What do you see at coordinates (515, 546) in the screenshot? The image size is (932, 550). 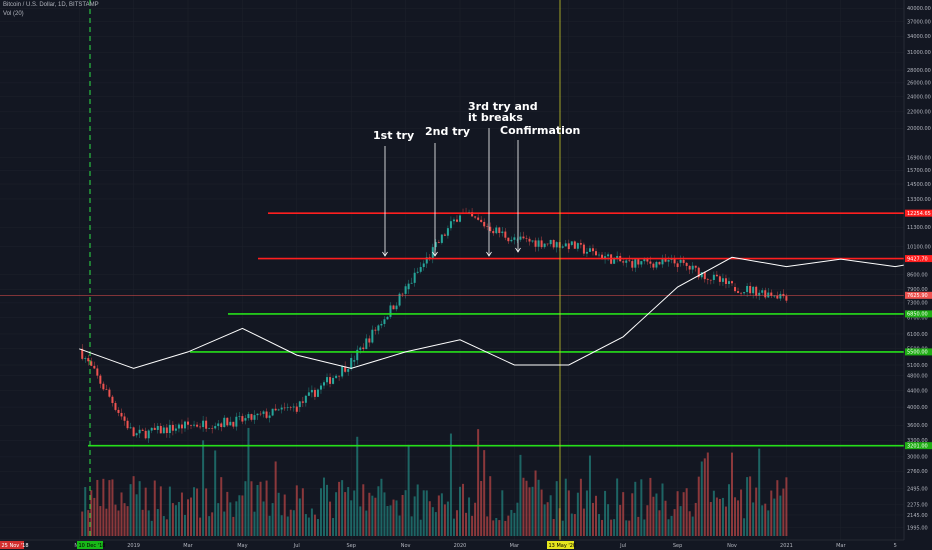 I see `time-tick-8: Mar` at bounding box center [515, 546].